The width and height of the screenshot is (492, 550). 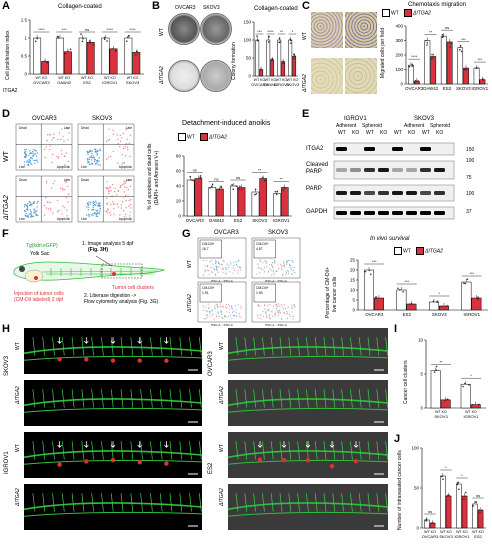 What do you see at coordinates (327, 30) in the screenshot?
I see `c-micro-ovcar3-wt` at bounding box center [327, 30].